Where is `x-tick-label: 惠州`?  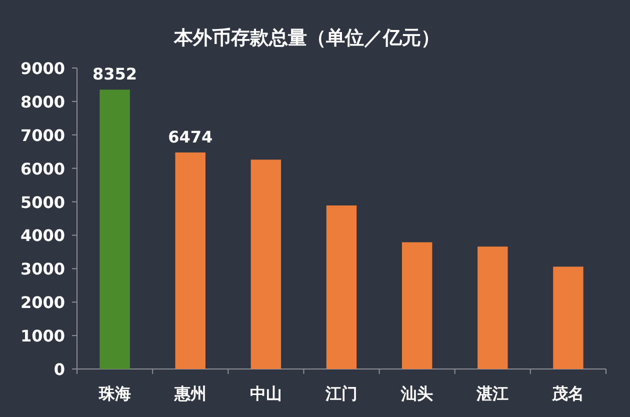
x-tick-label: 惠州 is located at coordinates (189, 393).